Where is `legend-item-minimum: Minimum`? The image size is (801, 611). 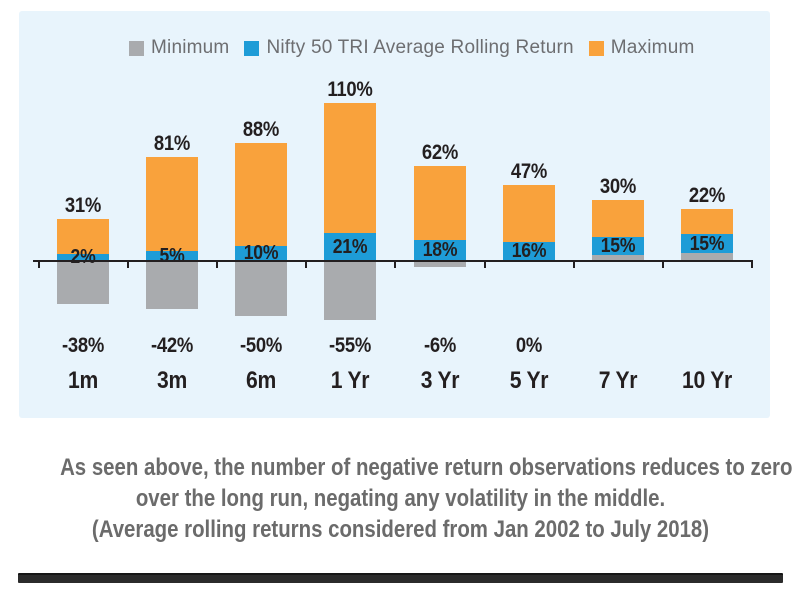
legend-item-minimum: Minimum is located at coordinates (179, 48).